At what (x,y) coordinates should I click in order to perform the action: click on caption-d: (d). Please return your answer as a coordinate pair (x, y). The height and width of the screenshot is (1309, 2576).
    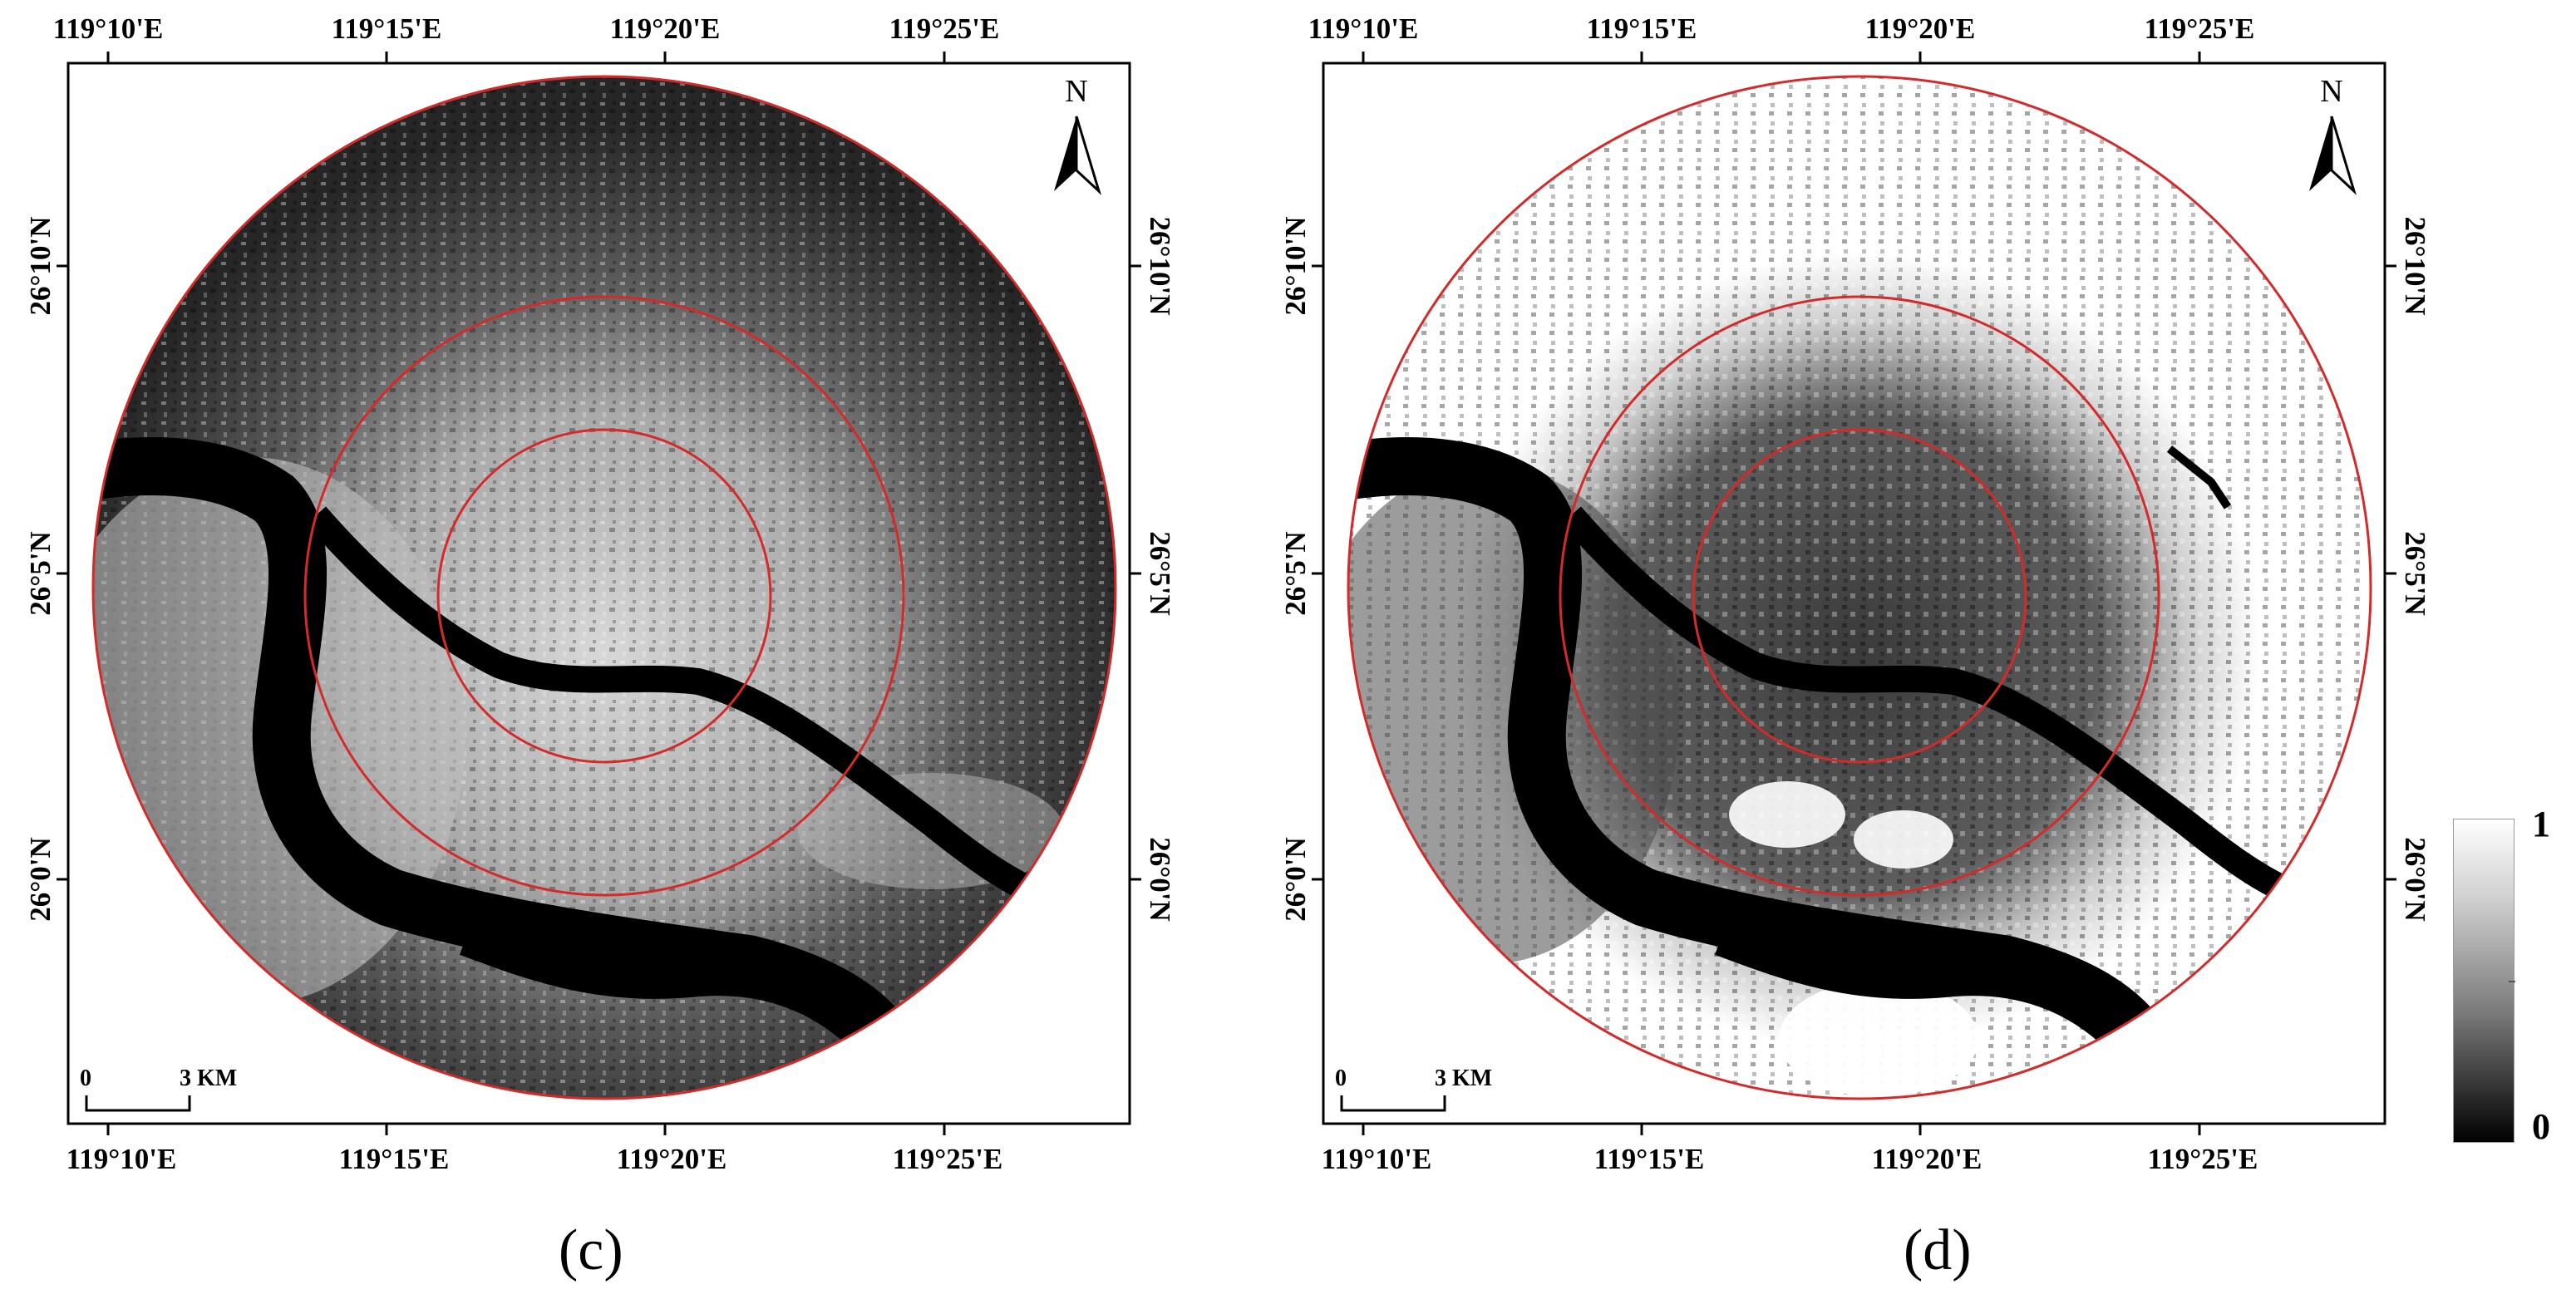
    Looking at the image, I should click on (1938, 1250).